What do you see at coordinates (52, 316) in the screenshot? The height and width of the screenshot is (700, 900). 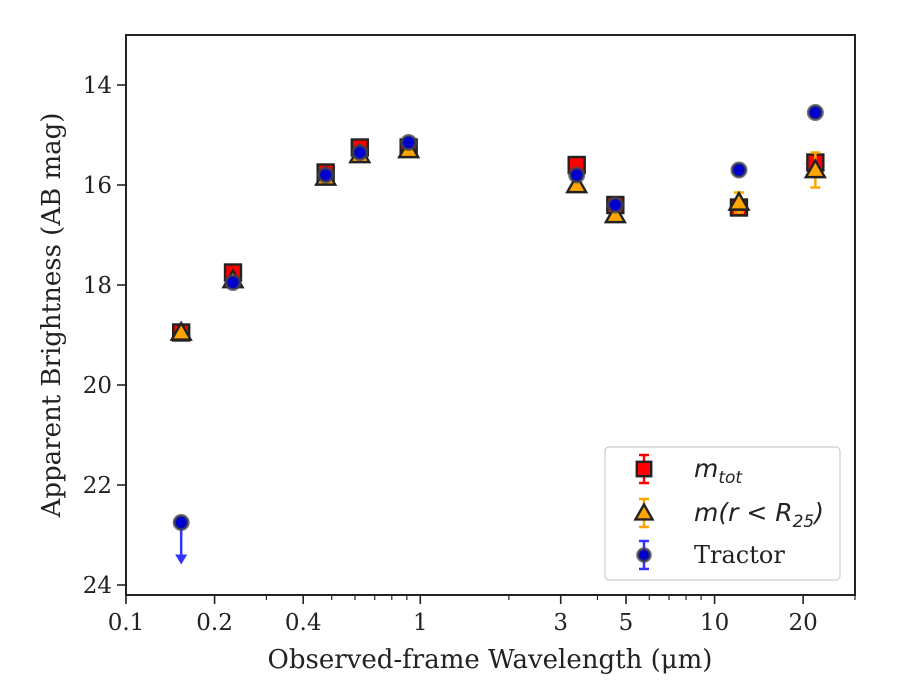 I see `y-axis-label: Apparent Brightness (AB mag)` at bounding box center [52, 316].